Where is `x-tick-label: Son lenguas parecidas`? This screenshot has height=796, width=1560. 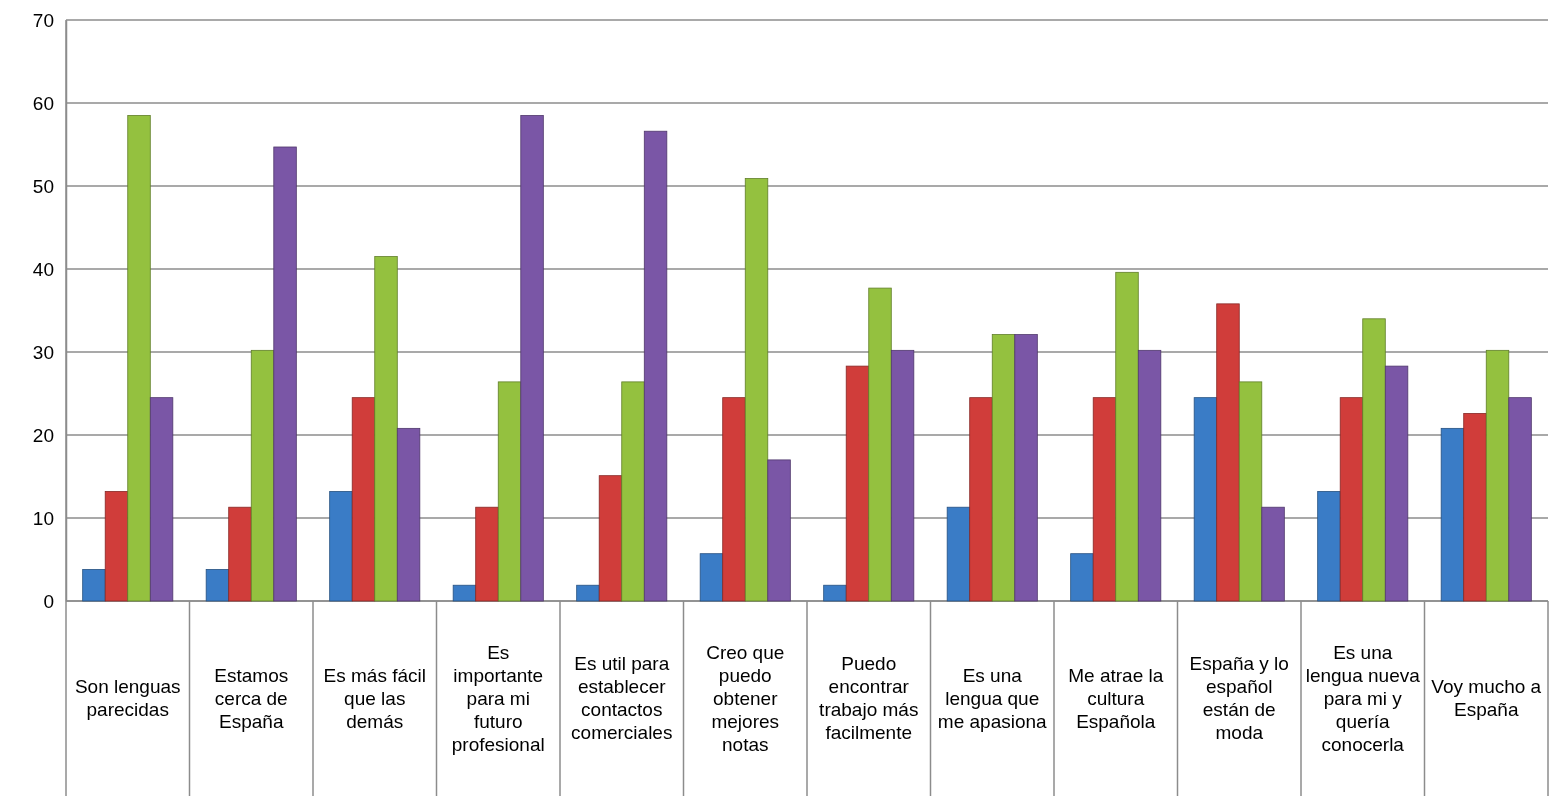 x-tick-label: Son lenguas parecidas is located at coordinates (127, 698).